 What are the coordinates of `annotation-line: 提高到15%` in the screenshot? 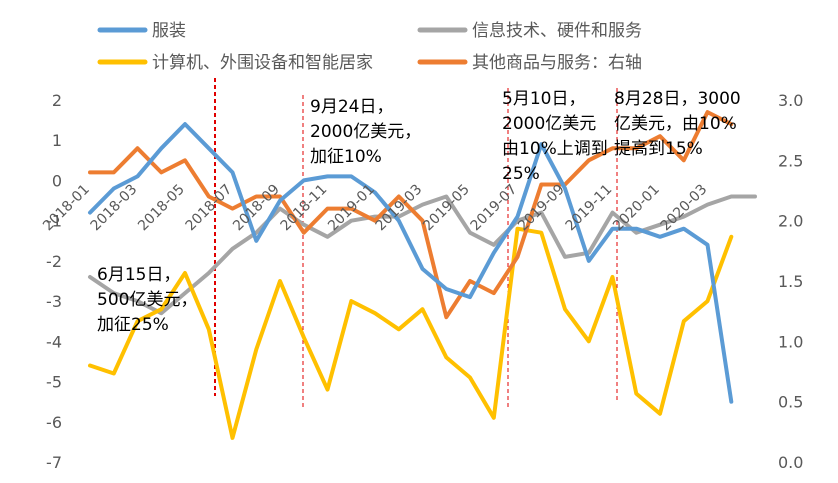 It's located at (658, 149).